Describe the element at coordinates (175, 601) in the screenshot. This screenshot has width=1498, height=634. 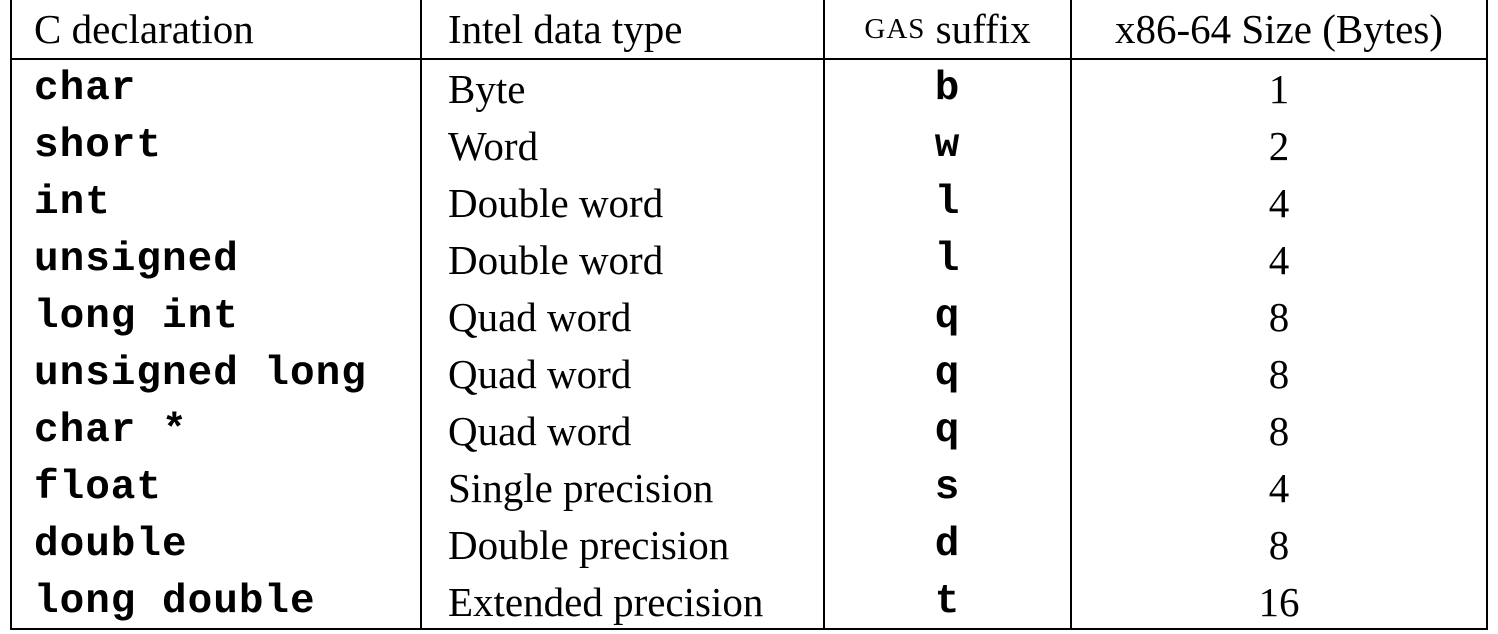
I see `cell-c-declaration: long double` at that location.